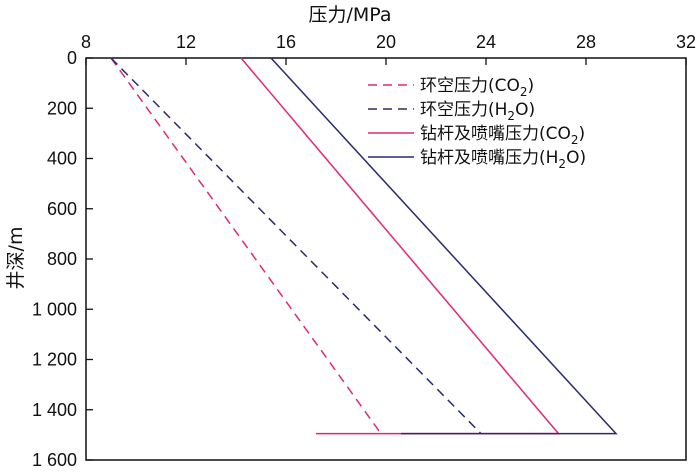 The image size is (700, 473). I want to click on x-tick-label: 24, so click(486, 42).